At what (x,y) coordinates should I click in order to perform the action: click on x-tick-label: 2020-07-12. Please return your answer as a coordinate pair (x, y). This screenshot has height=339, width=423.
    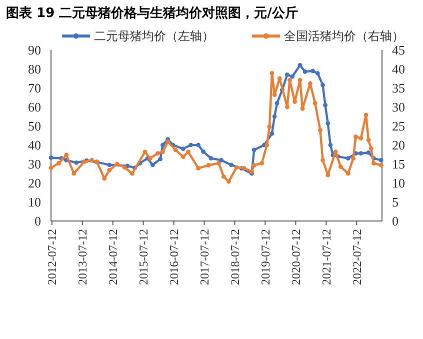
    Looking at the image, I should click on (295, 257).